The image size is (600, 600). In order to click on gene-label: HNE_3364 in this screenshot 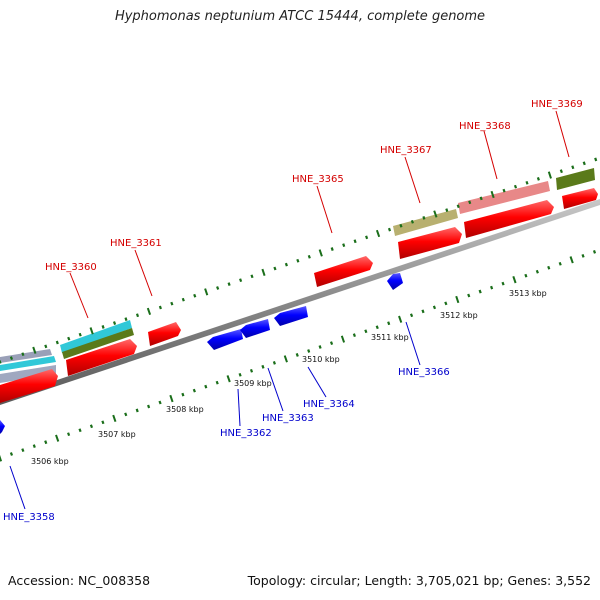, I will do `click(329, 404)`.